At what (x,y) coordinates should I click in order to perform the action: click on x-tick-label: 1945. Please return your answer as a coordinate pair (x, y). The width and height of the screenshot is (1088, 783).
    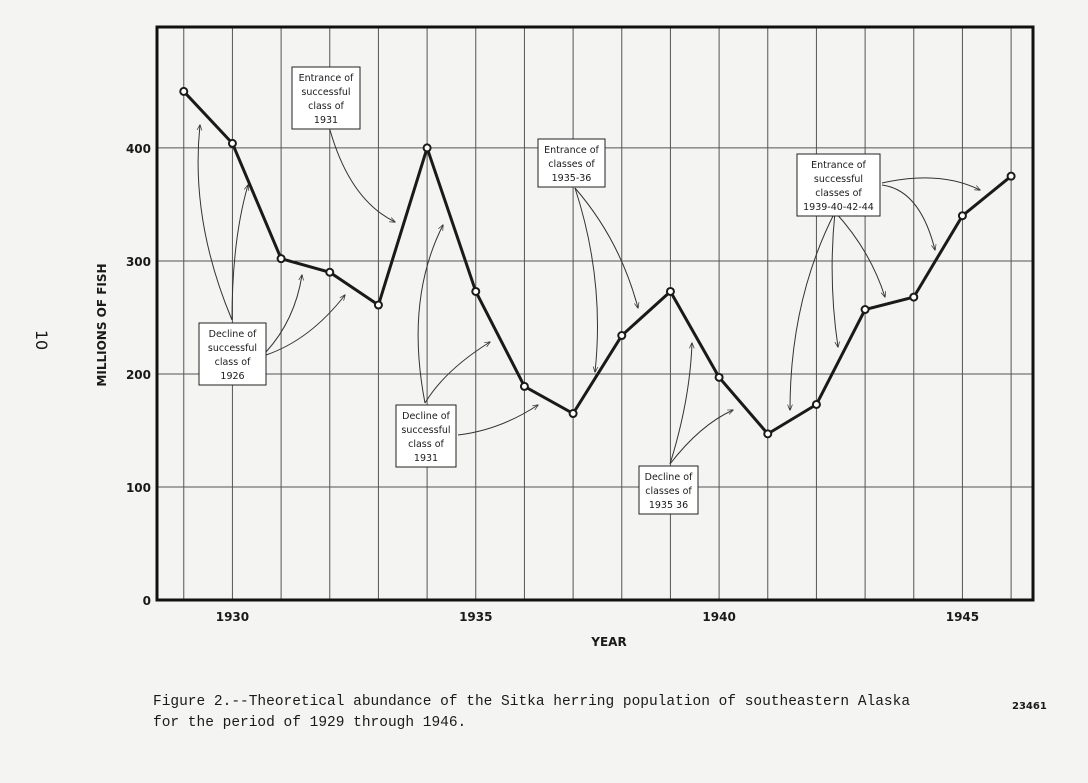
    Looking at the image, I should click on (962, 617).